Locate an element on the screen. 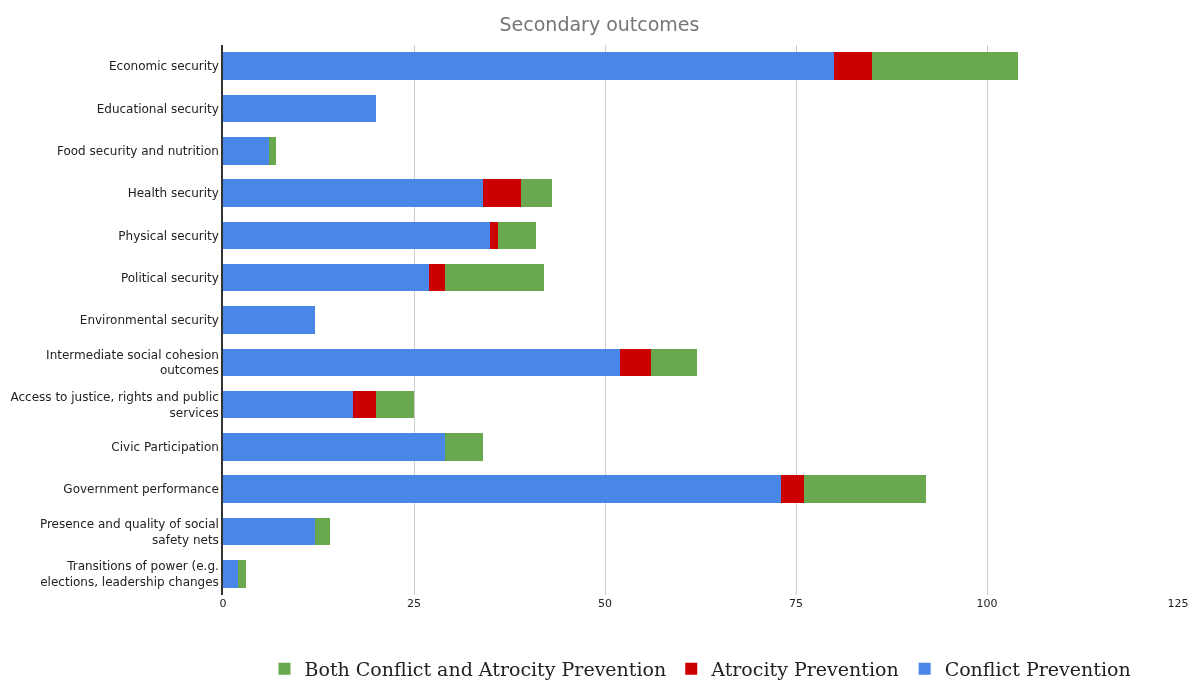 This screenshot has width=1199, height=698. y-tick-label: Presence and quality of social safety nets is located at coordinates (129, 531).